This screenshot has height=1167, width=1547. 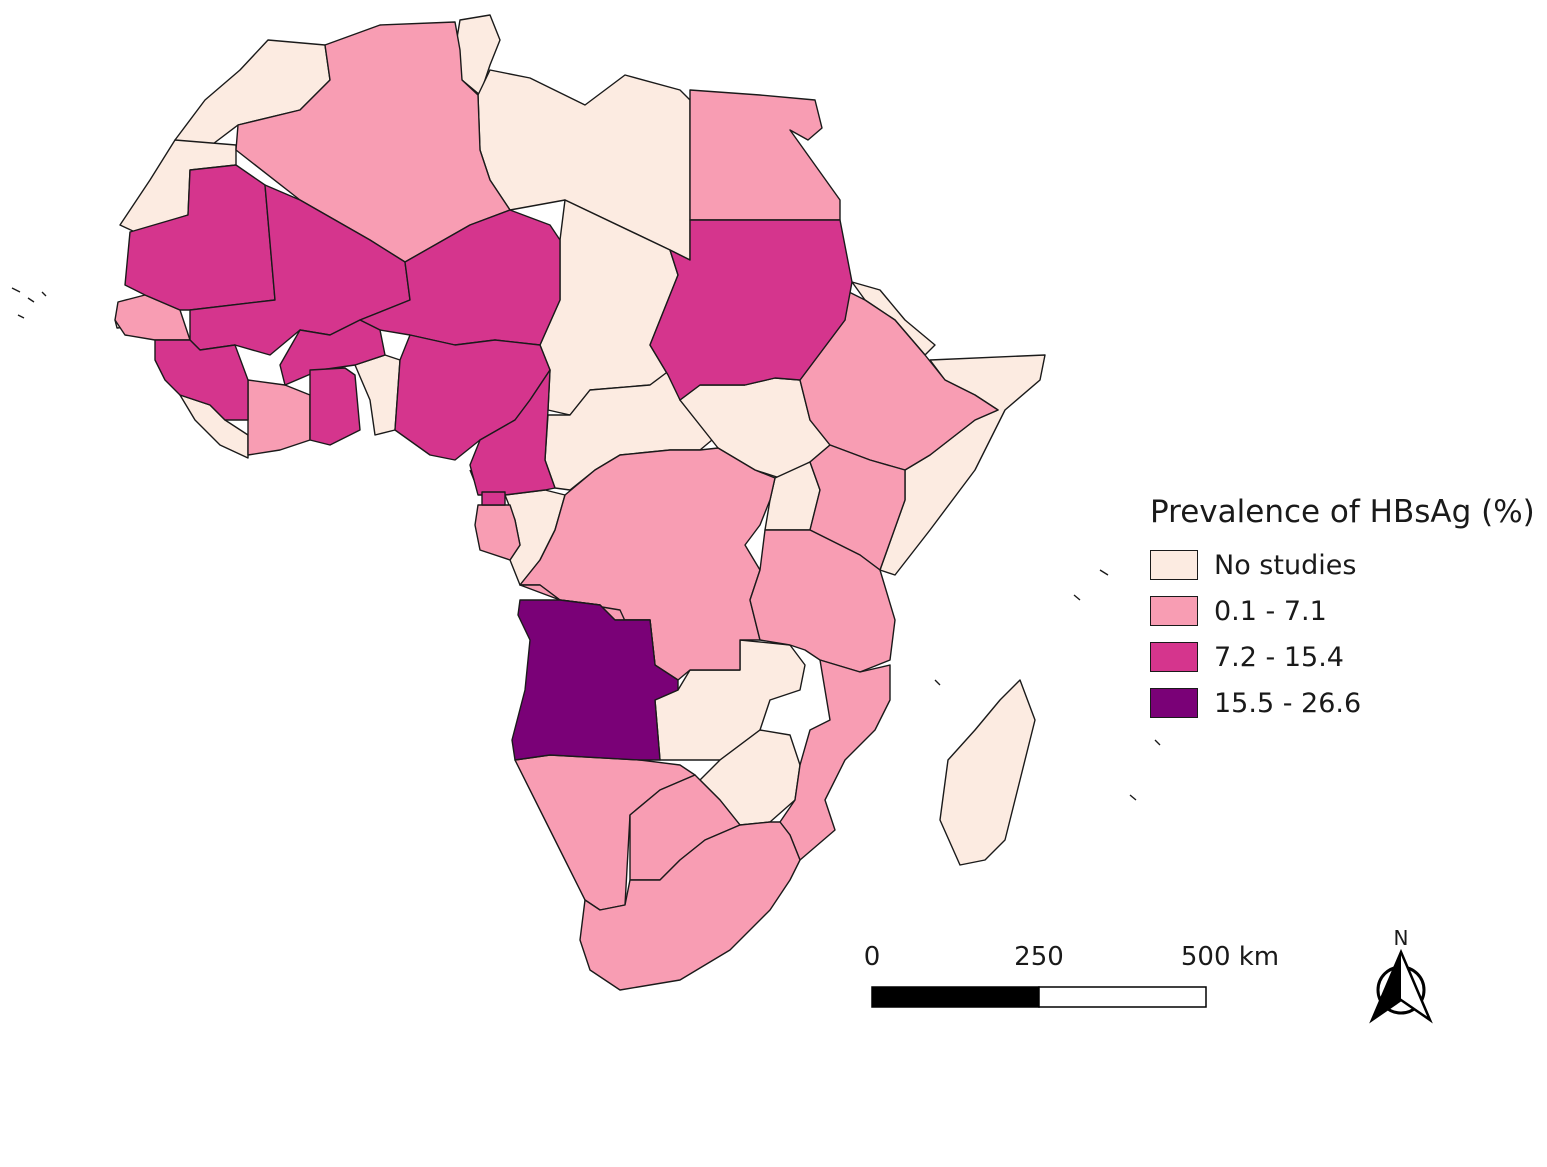 I want to click on country-togo-benin, so click(x=377, y=395).